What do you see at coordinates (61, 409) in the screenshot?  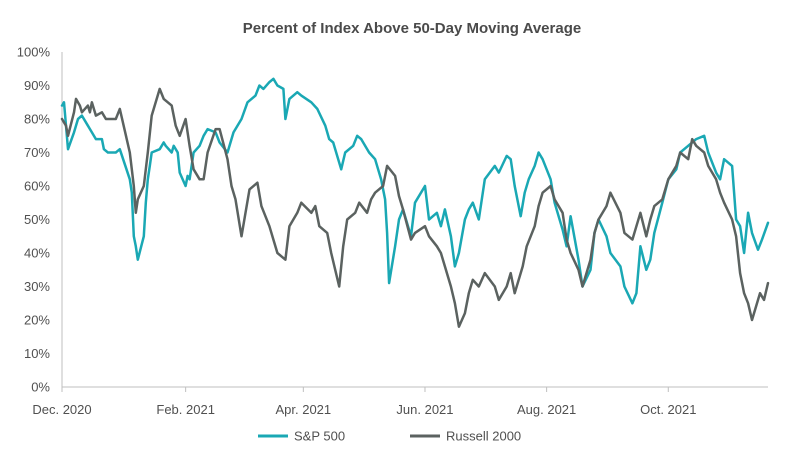 I see `x-tick-label: Dec. 2020` at bounding box center [61, 409].